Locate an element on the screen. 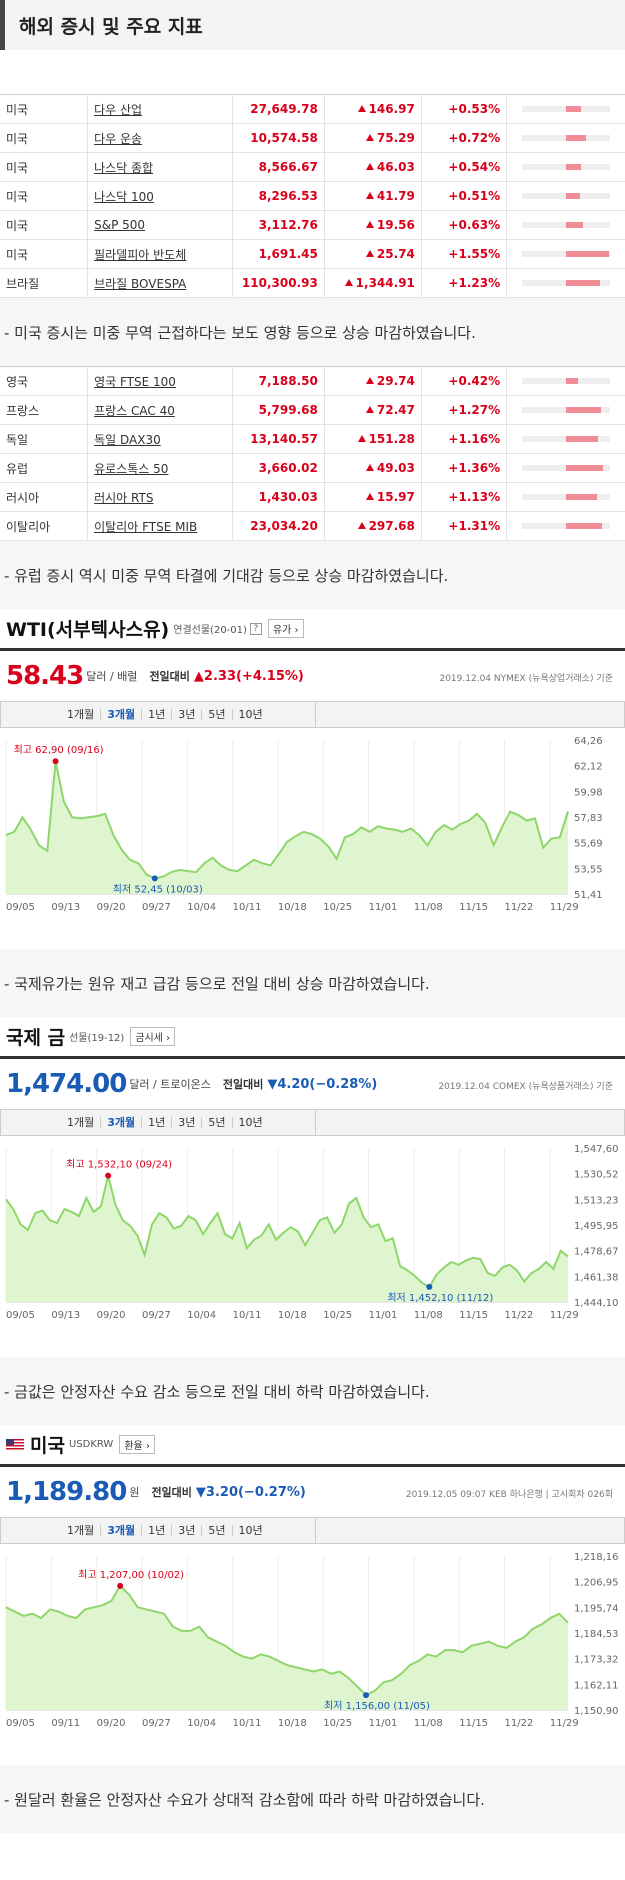 Image resolution: width=625 pixels, height=1880 pixels. value-cell: 27,649.78 is located at coordinates (278, 109).